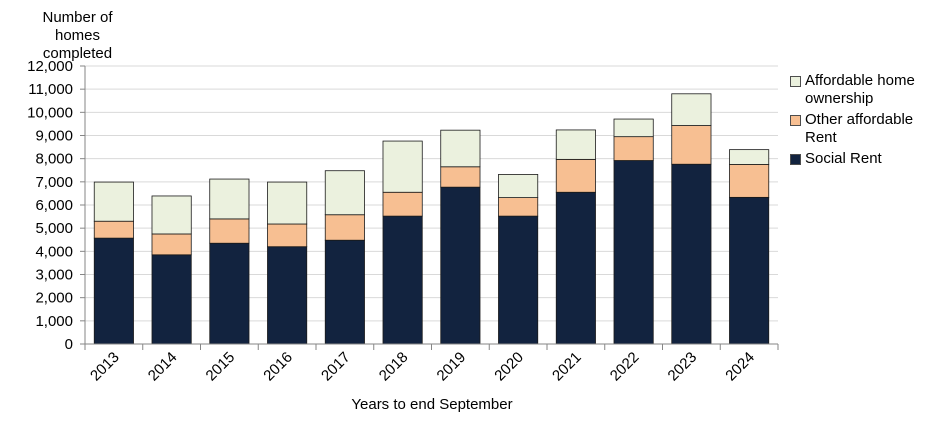  What do you see at coordinates (633, 252) in the screenshot?
I see `bar-social-rent-2022` at bounding box center [633, 252].